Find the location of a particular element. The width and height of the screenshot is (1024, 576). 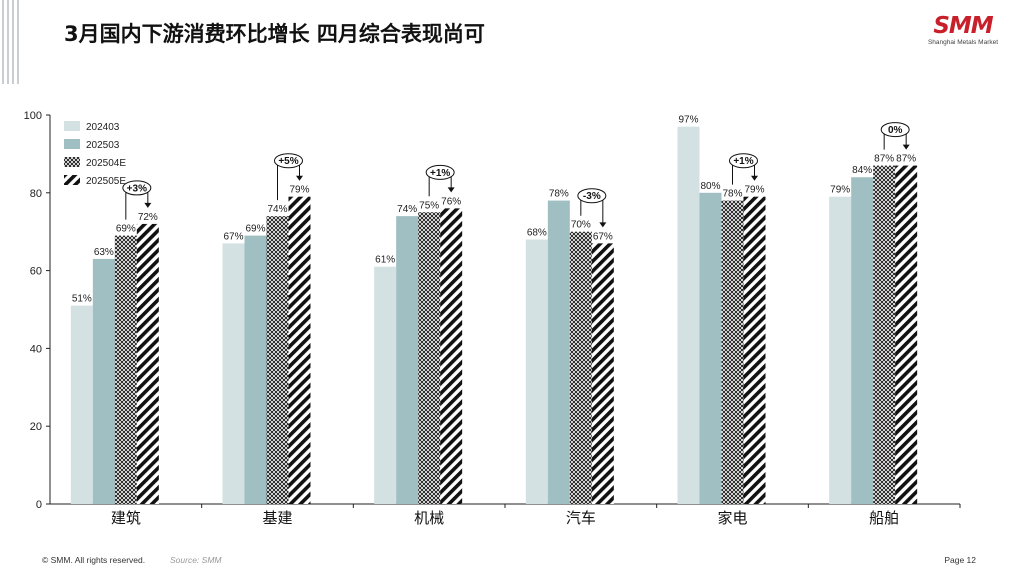

x-category-label: 汽车 is located at coordinates (581, 518).